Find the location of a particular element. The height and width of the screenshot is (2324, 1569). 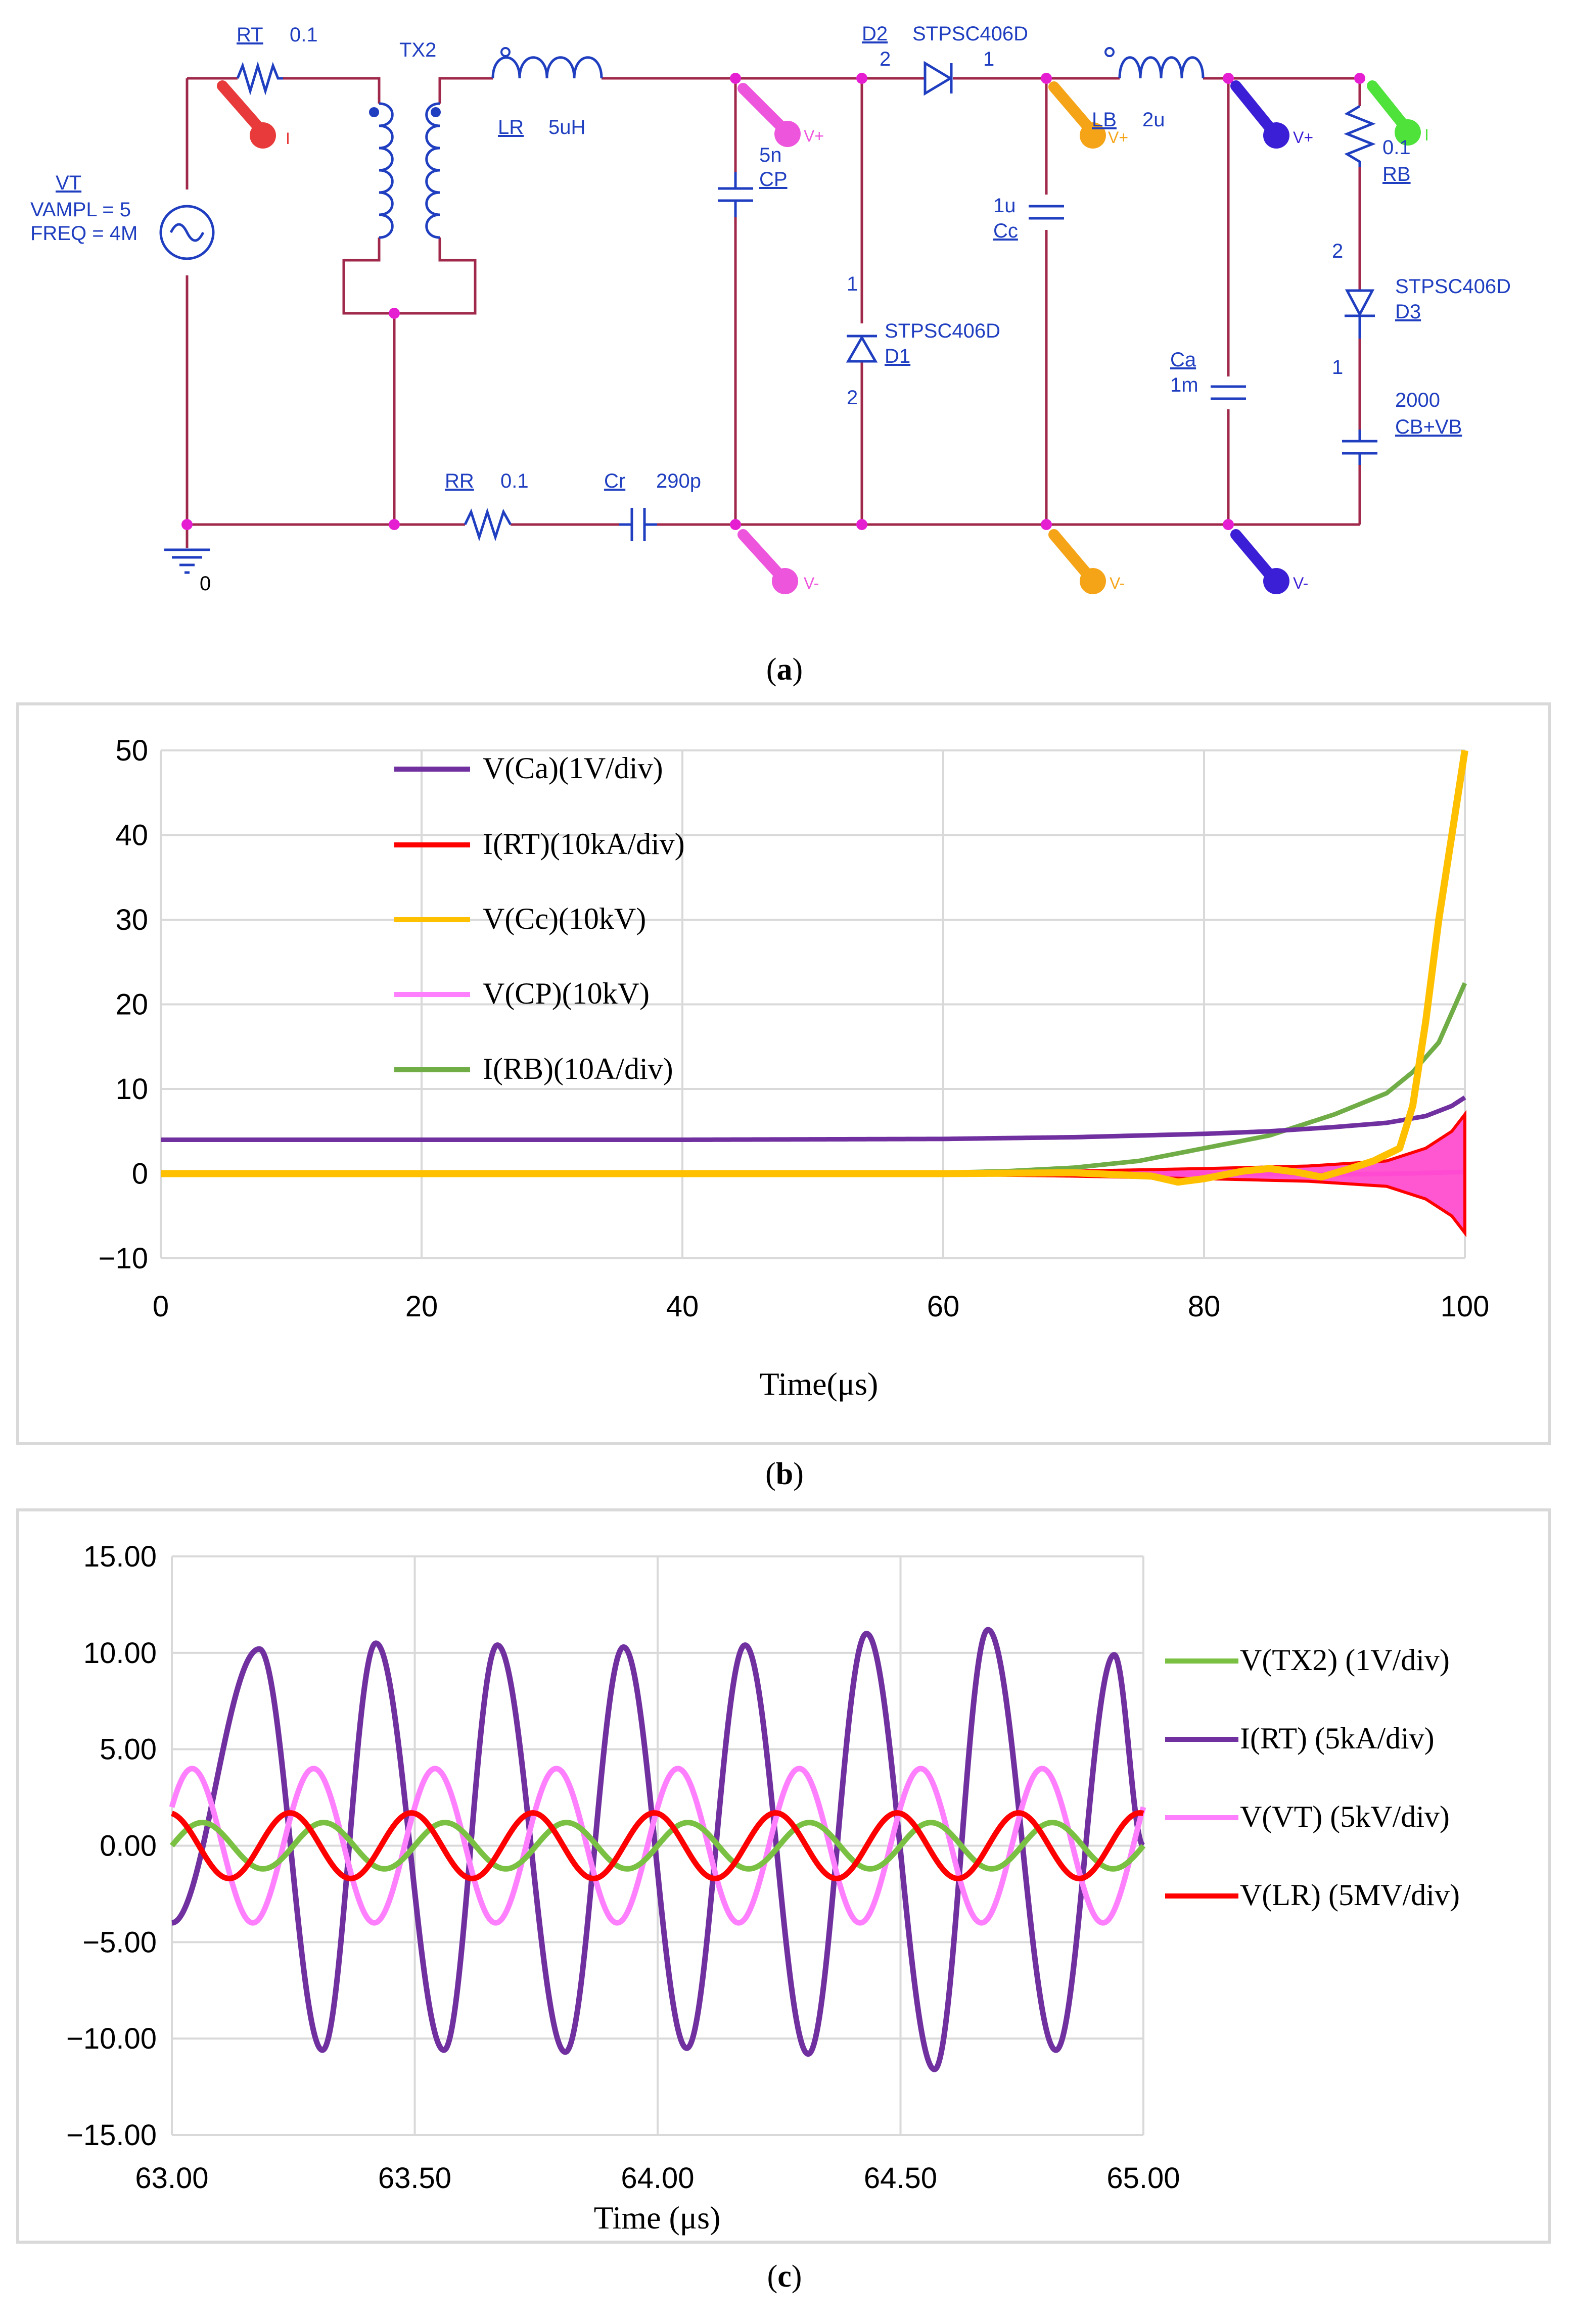

d2-part: STPSC406D is located at coordinates (970, 34).